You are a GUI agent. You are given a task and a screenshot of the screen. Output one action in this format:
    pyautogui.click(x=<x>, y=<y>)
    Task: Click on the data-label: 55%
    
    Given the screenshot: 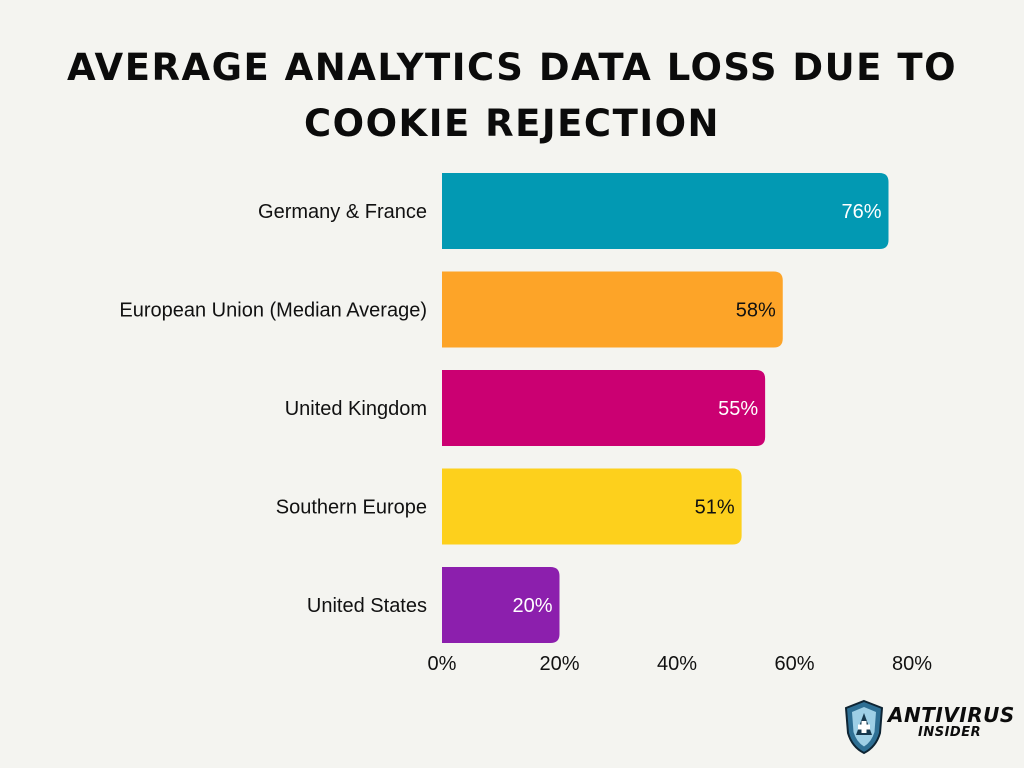 What is the action you would take?
    pyautogui.click(x=738, y=409)
    